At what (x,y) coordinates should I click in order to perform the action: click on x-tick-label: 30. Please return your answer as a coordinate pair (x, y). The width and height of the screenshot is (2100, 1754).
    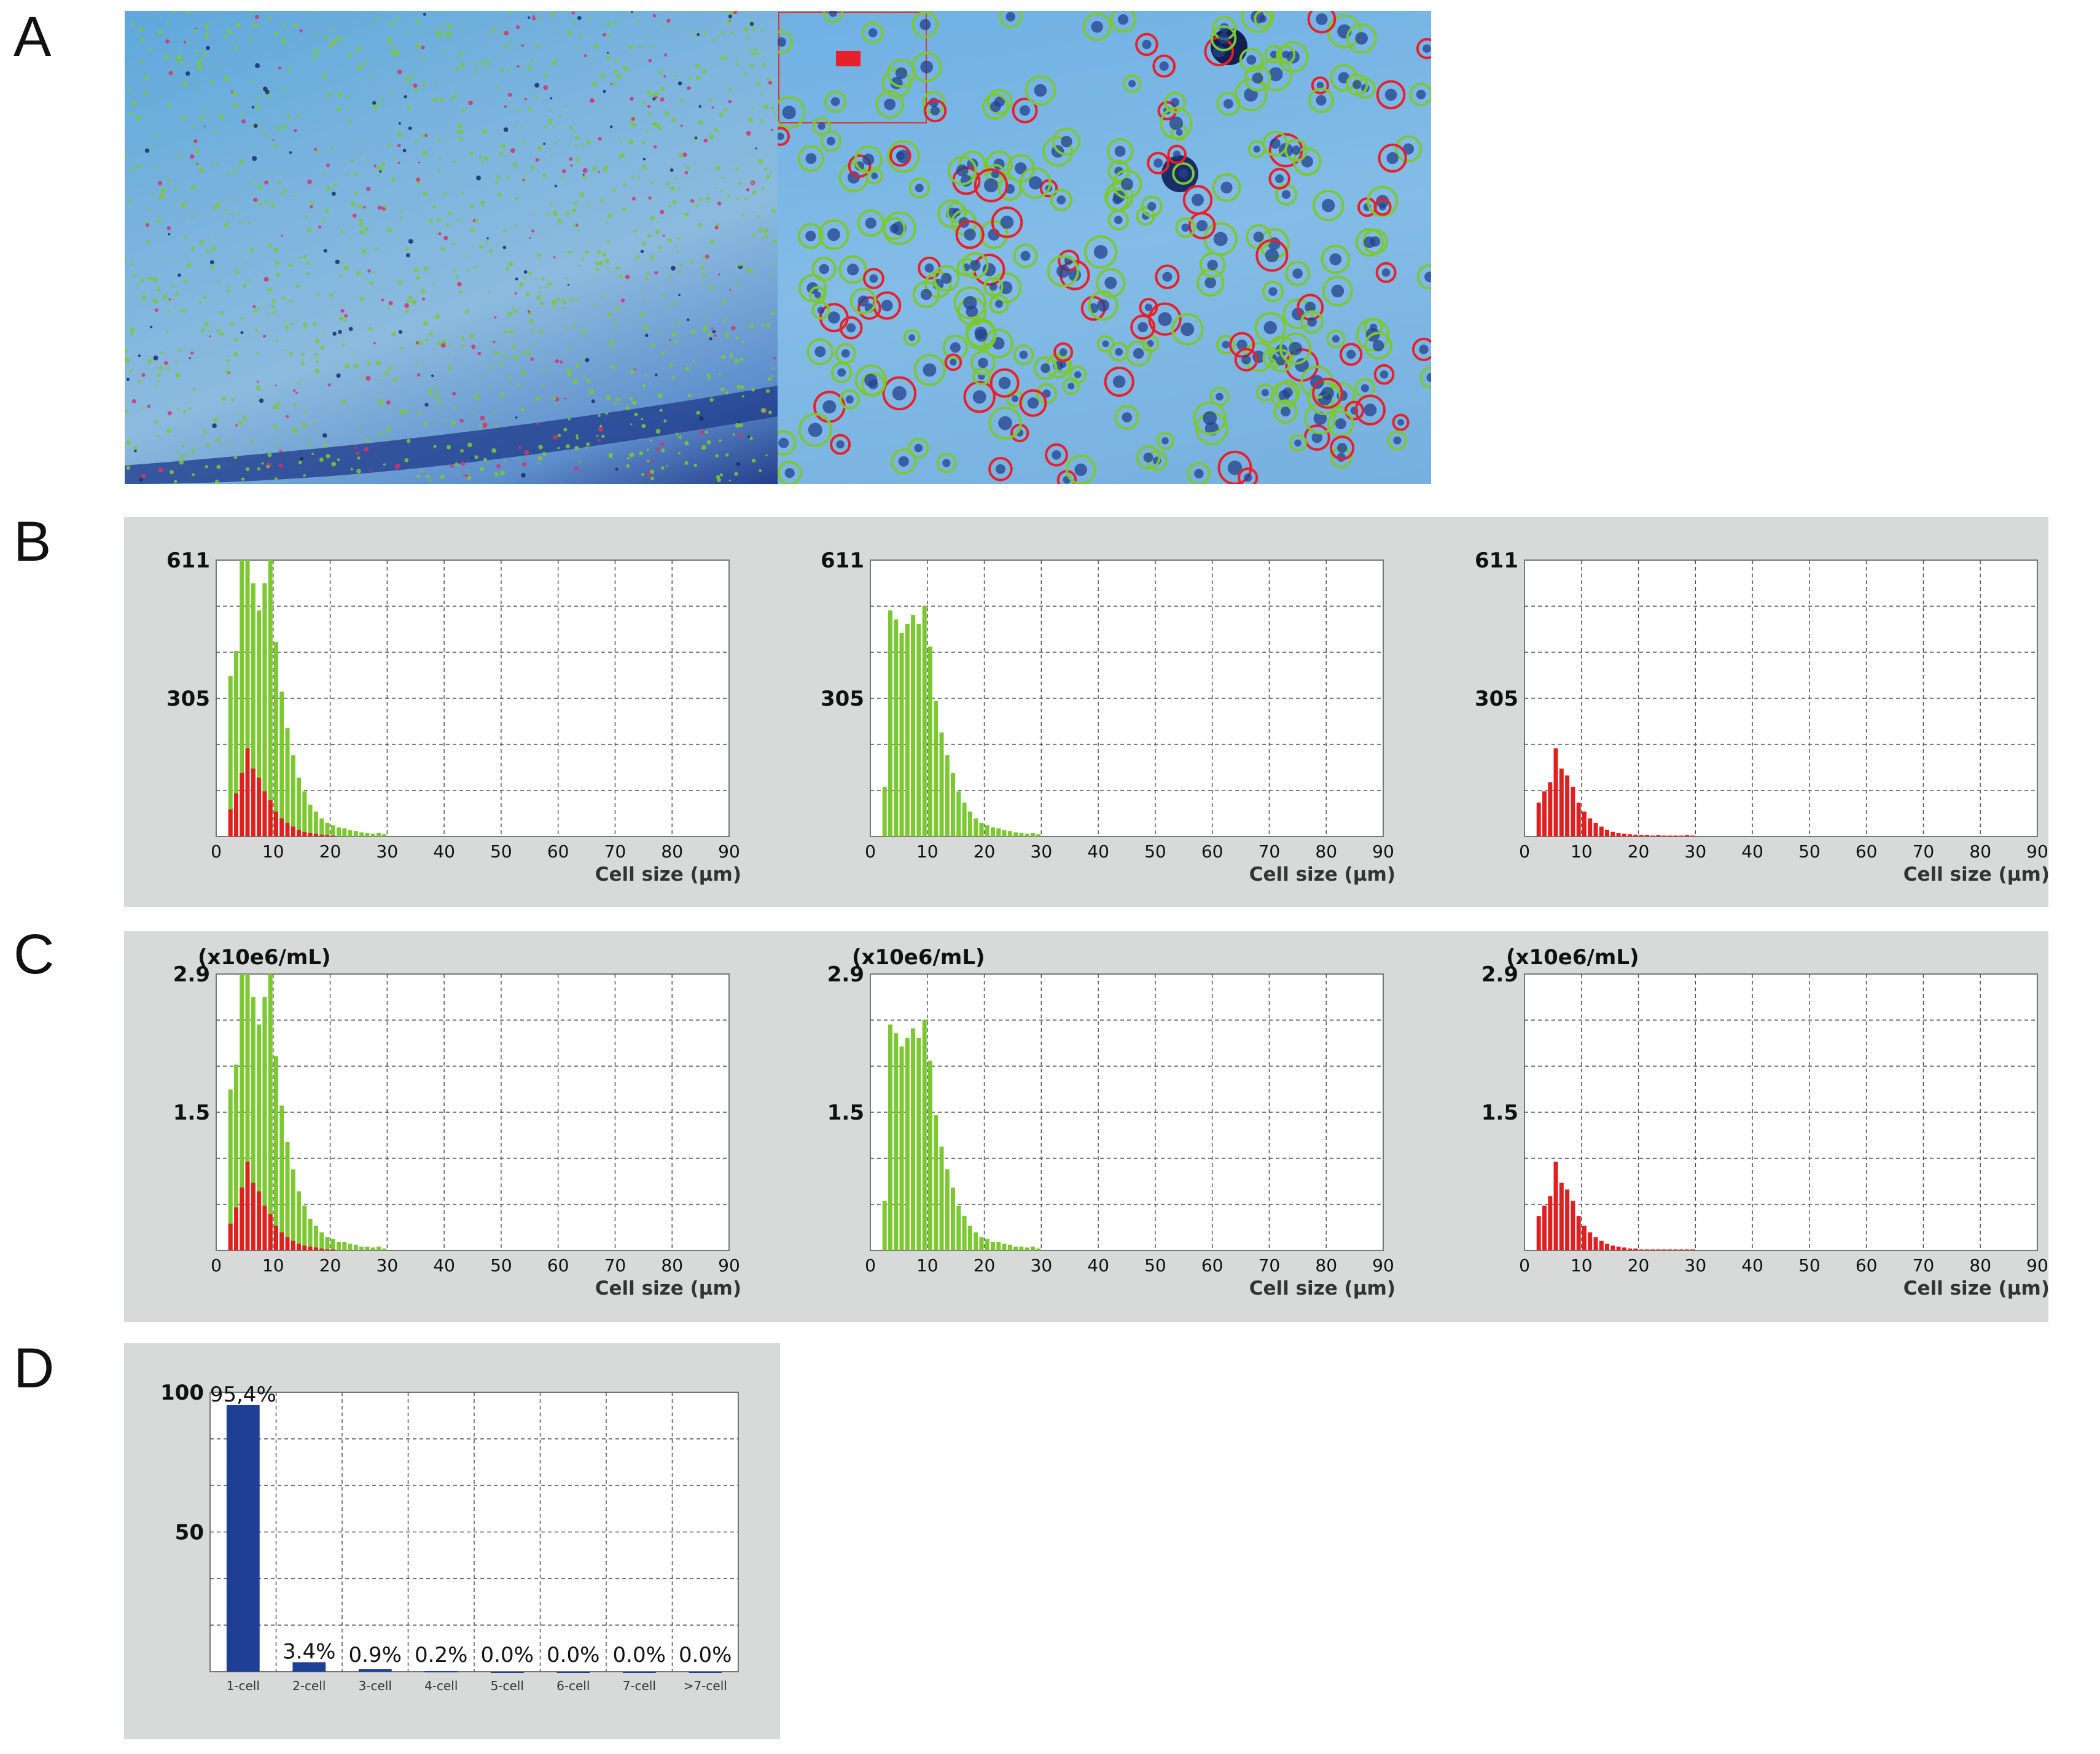
    Looking at the image, I should click on (1696, 851).